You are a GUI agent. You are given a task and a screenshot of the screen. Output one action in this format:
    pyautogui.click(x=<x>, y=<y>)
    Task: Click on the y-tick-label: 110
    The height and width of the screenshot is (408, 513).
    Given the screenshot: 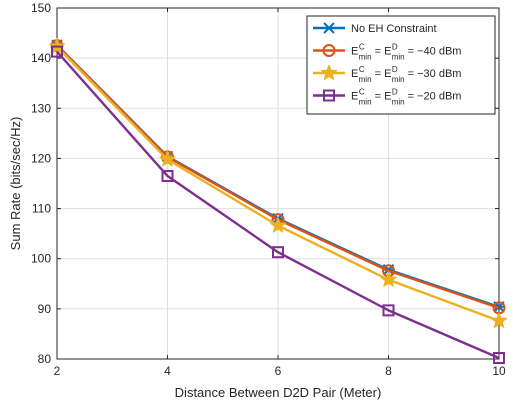 What is the action you would take?
    pyautogui.click(x=41, y=209)
    